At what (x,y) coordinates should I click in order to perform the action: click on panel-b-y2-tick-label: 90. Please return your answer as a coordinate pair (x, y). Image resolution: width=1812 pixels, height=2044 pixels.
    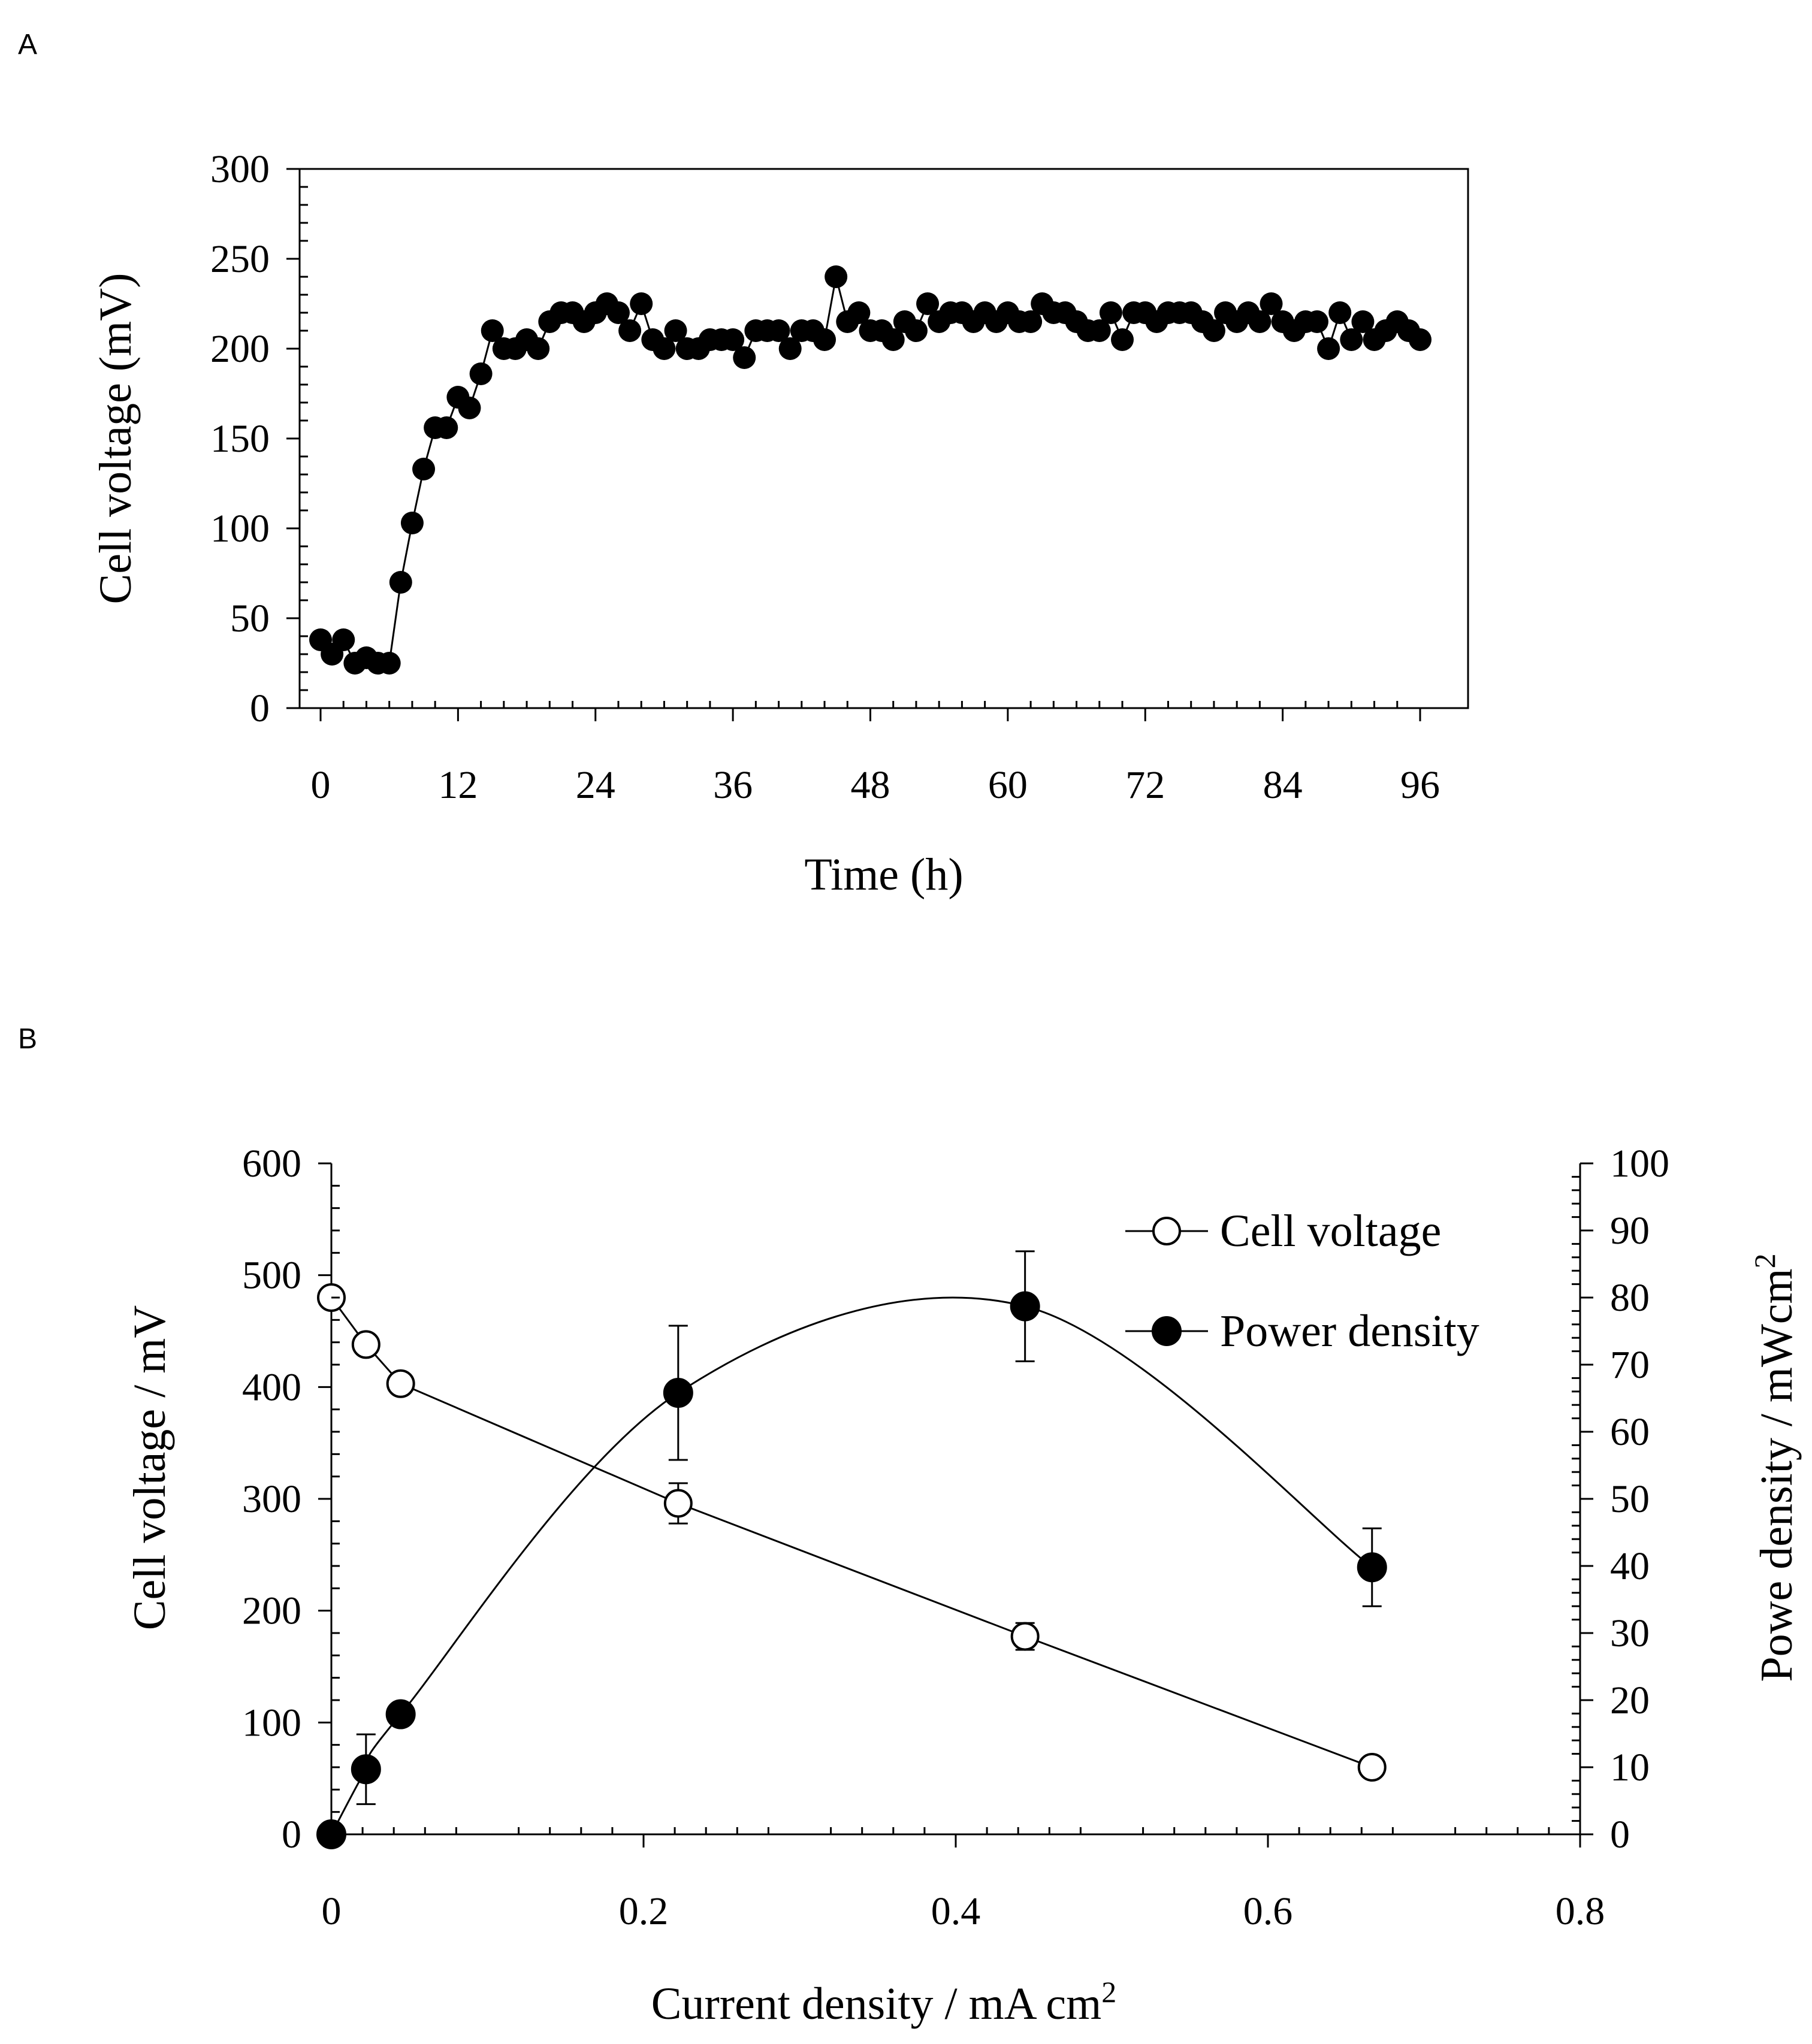
    Looking at the image, I should click on (1630, 1231).